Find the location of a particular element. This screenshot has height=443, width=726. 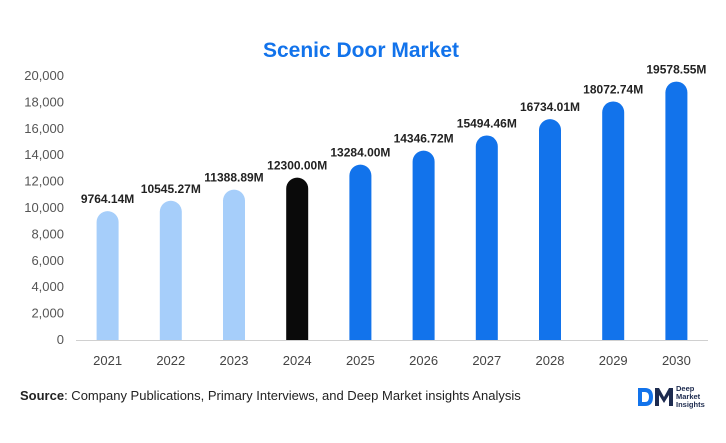

x-axis: 2021 2022 2023 2024 2025 2026 2027 2028 2029 2030 is located at coordinates (392, 354).